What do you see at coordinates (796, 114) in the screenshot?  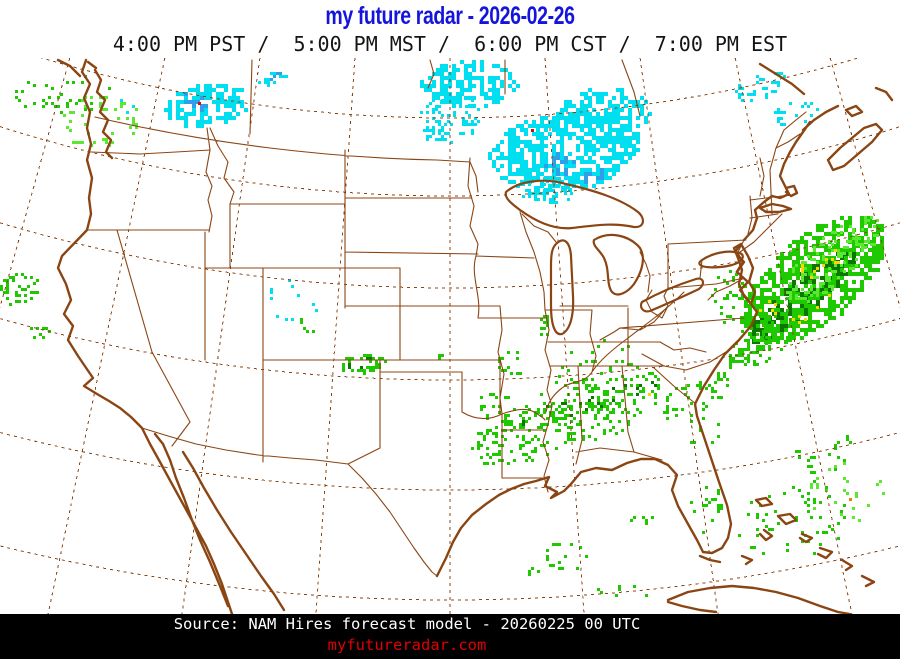 I see `radar-blob-new-brunswick` at bounding box center [796, 114].